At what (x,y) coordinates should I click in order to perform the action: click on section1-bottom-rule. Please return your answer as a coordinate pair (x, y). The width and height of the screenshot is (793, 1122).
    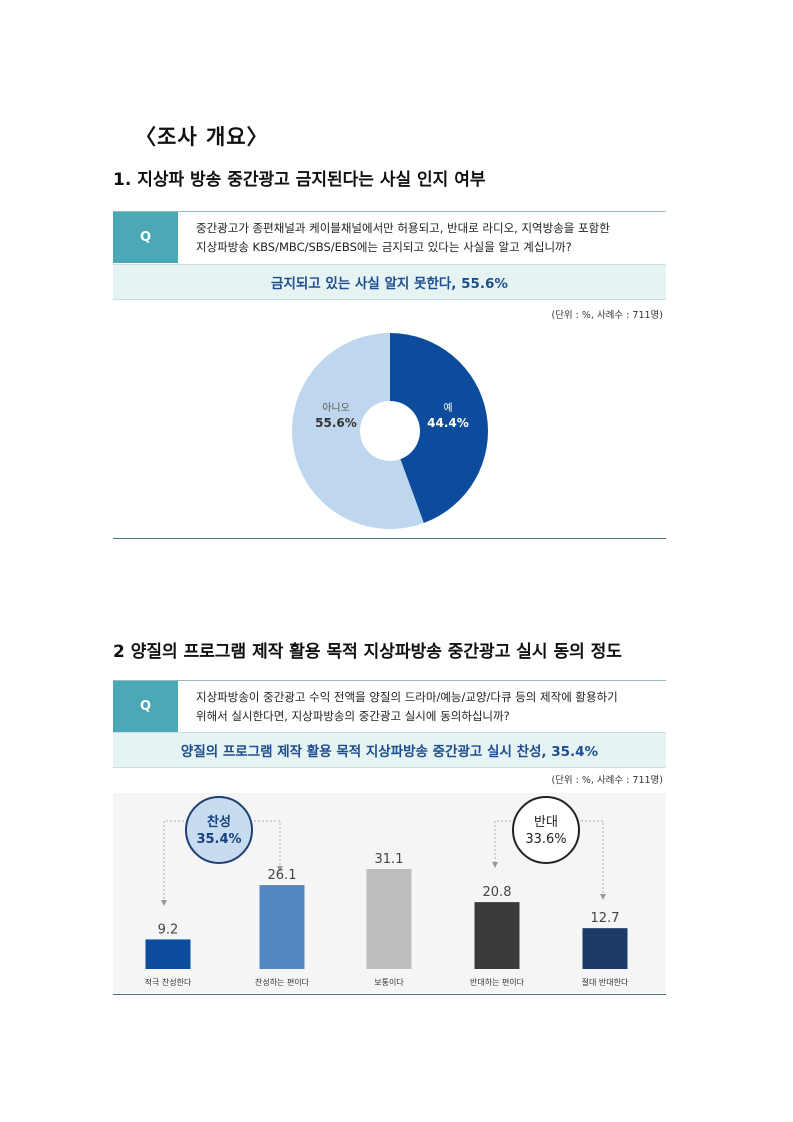
    Looking at the image, I should click on (389, 538).